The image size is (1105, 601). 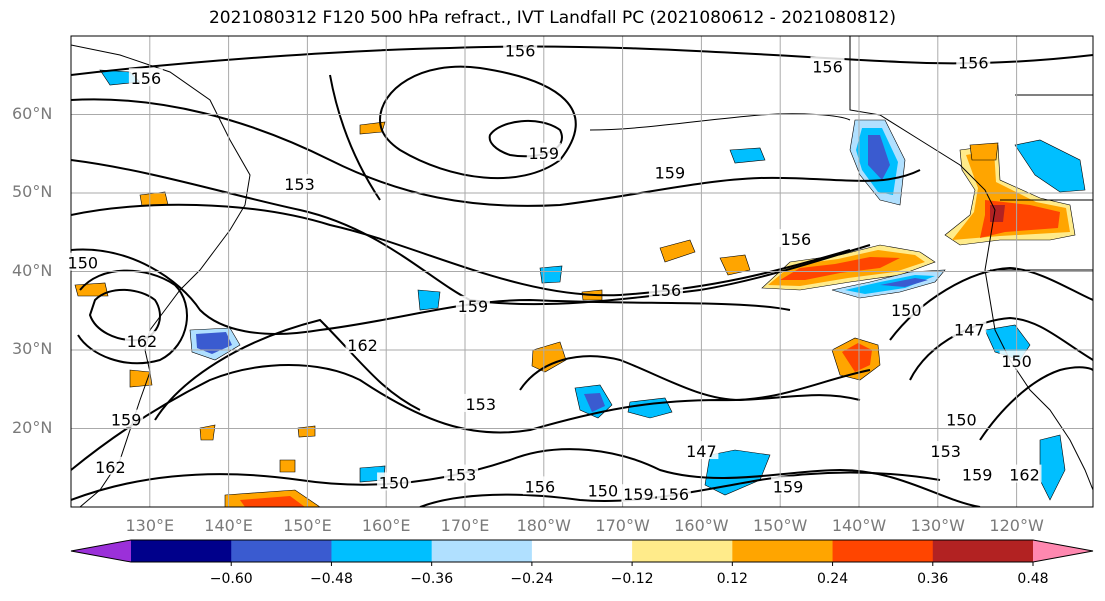 I want to click on lon-label: 160°W, so click(x=701, y=525).